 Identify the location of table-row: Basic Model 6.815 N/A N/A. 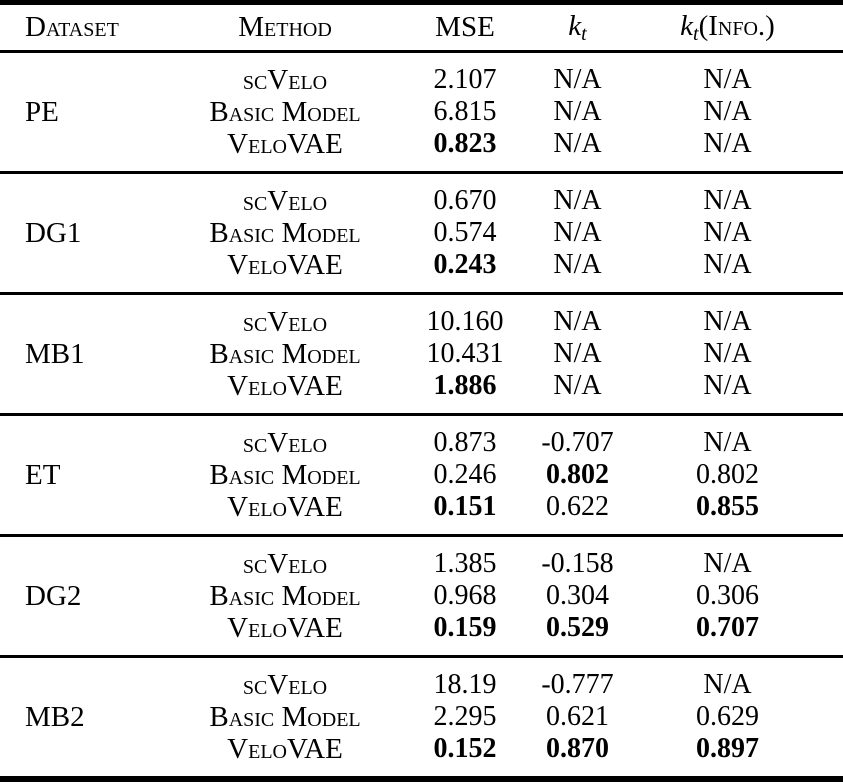
(421, 112).